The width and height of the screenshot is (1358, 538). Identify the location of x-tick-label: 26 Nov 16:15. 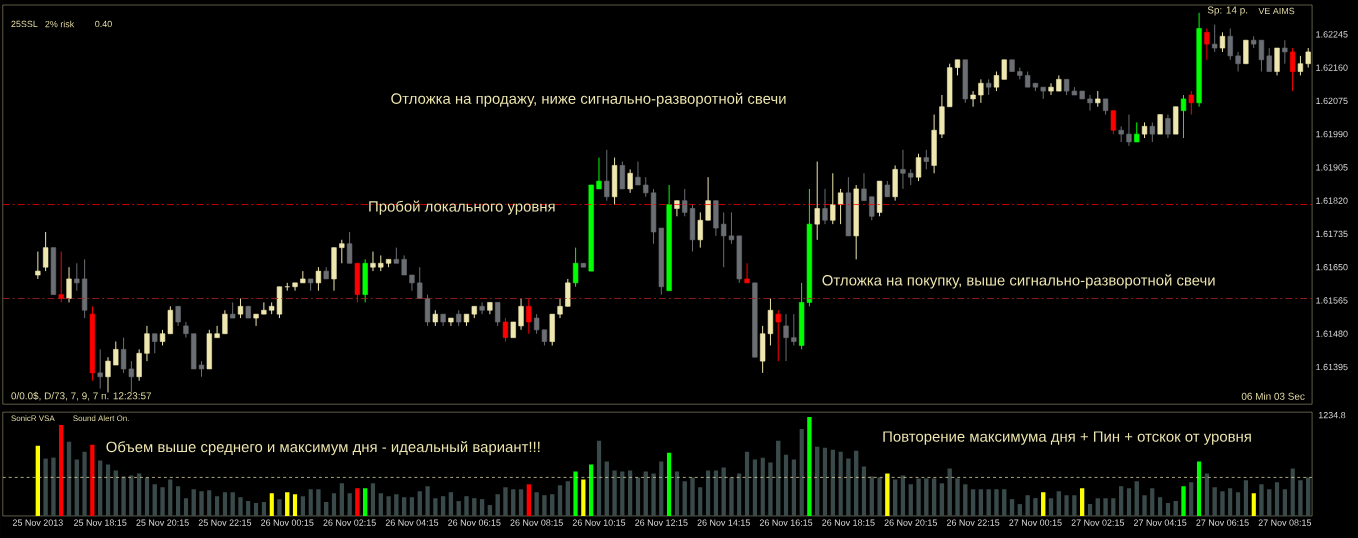
(786, 522).